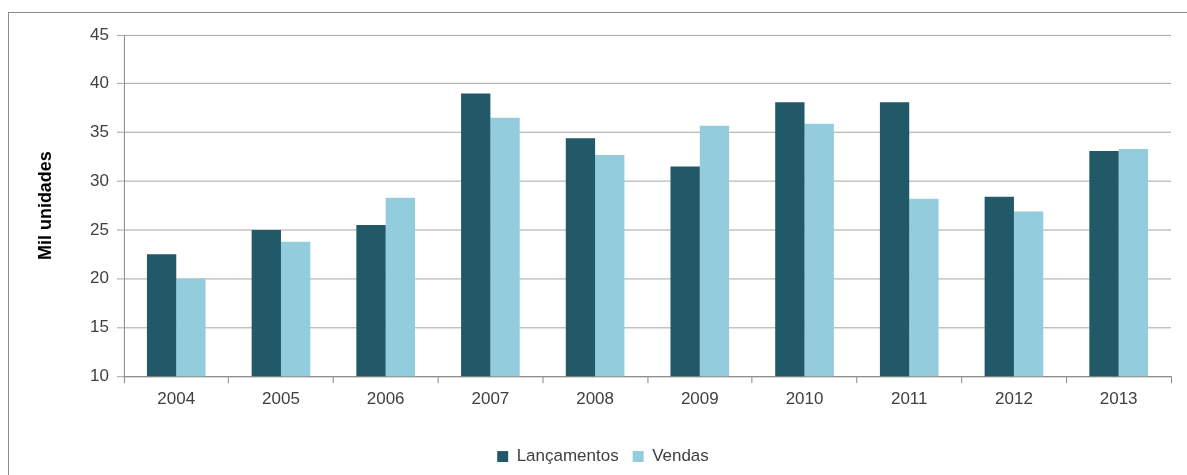 This screenshot has width=1187, height=475. I want to click on x-tick-label: 2005, so click(281, 399).